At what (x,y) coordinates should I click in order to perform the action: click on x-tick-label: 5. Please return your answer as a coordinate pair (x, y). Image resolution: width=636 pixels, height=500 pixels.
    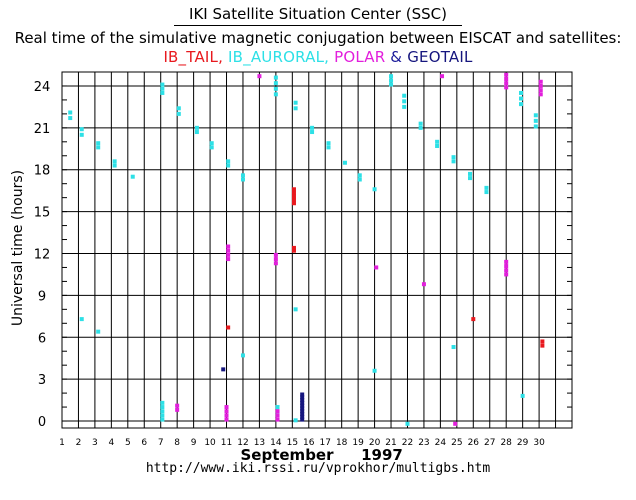
    Looking at the image, I should click on (128, 443).